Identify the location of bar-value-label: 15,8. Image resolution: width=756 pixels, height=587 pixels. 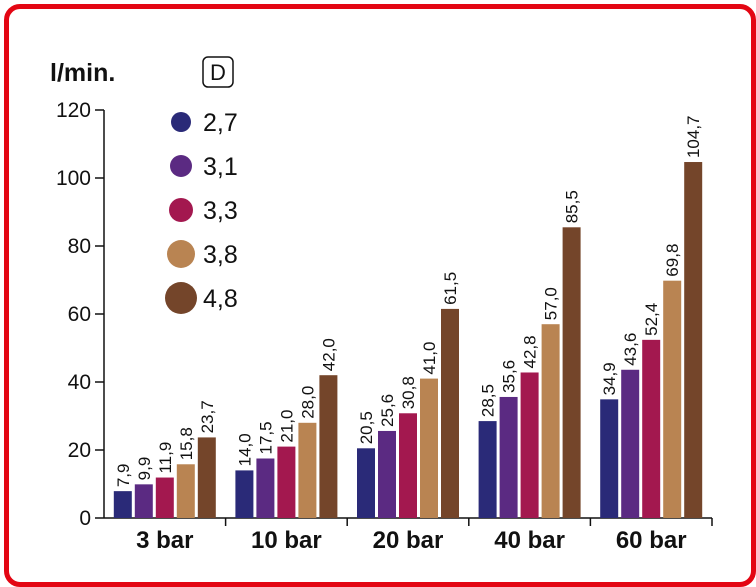
(186, 443).